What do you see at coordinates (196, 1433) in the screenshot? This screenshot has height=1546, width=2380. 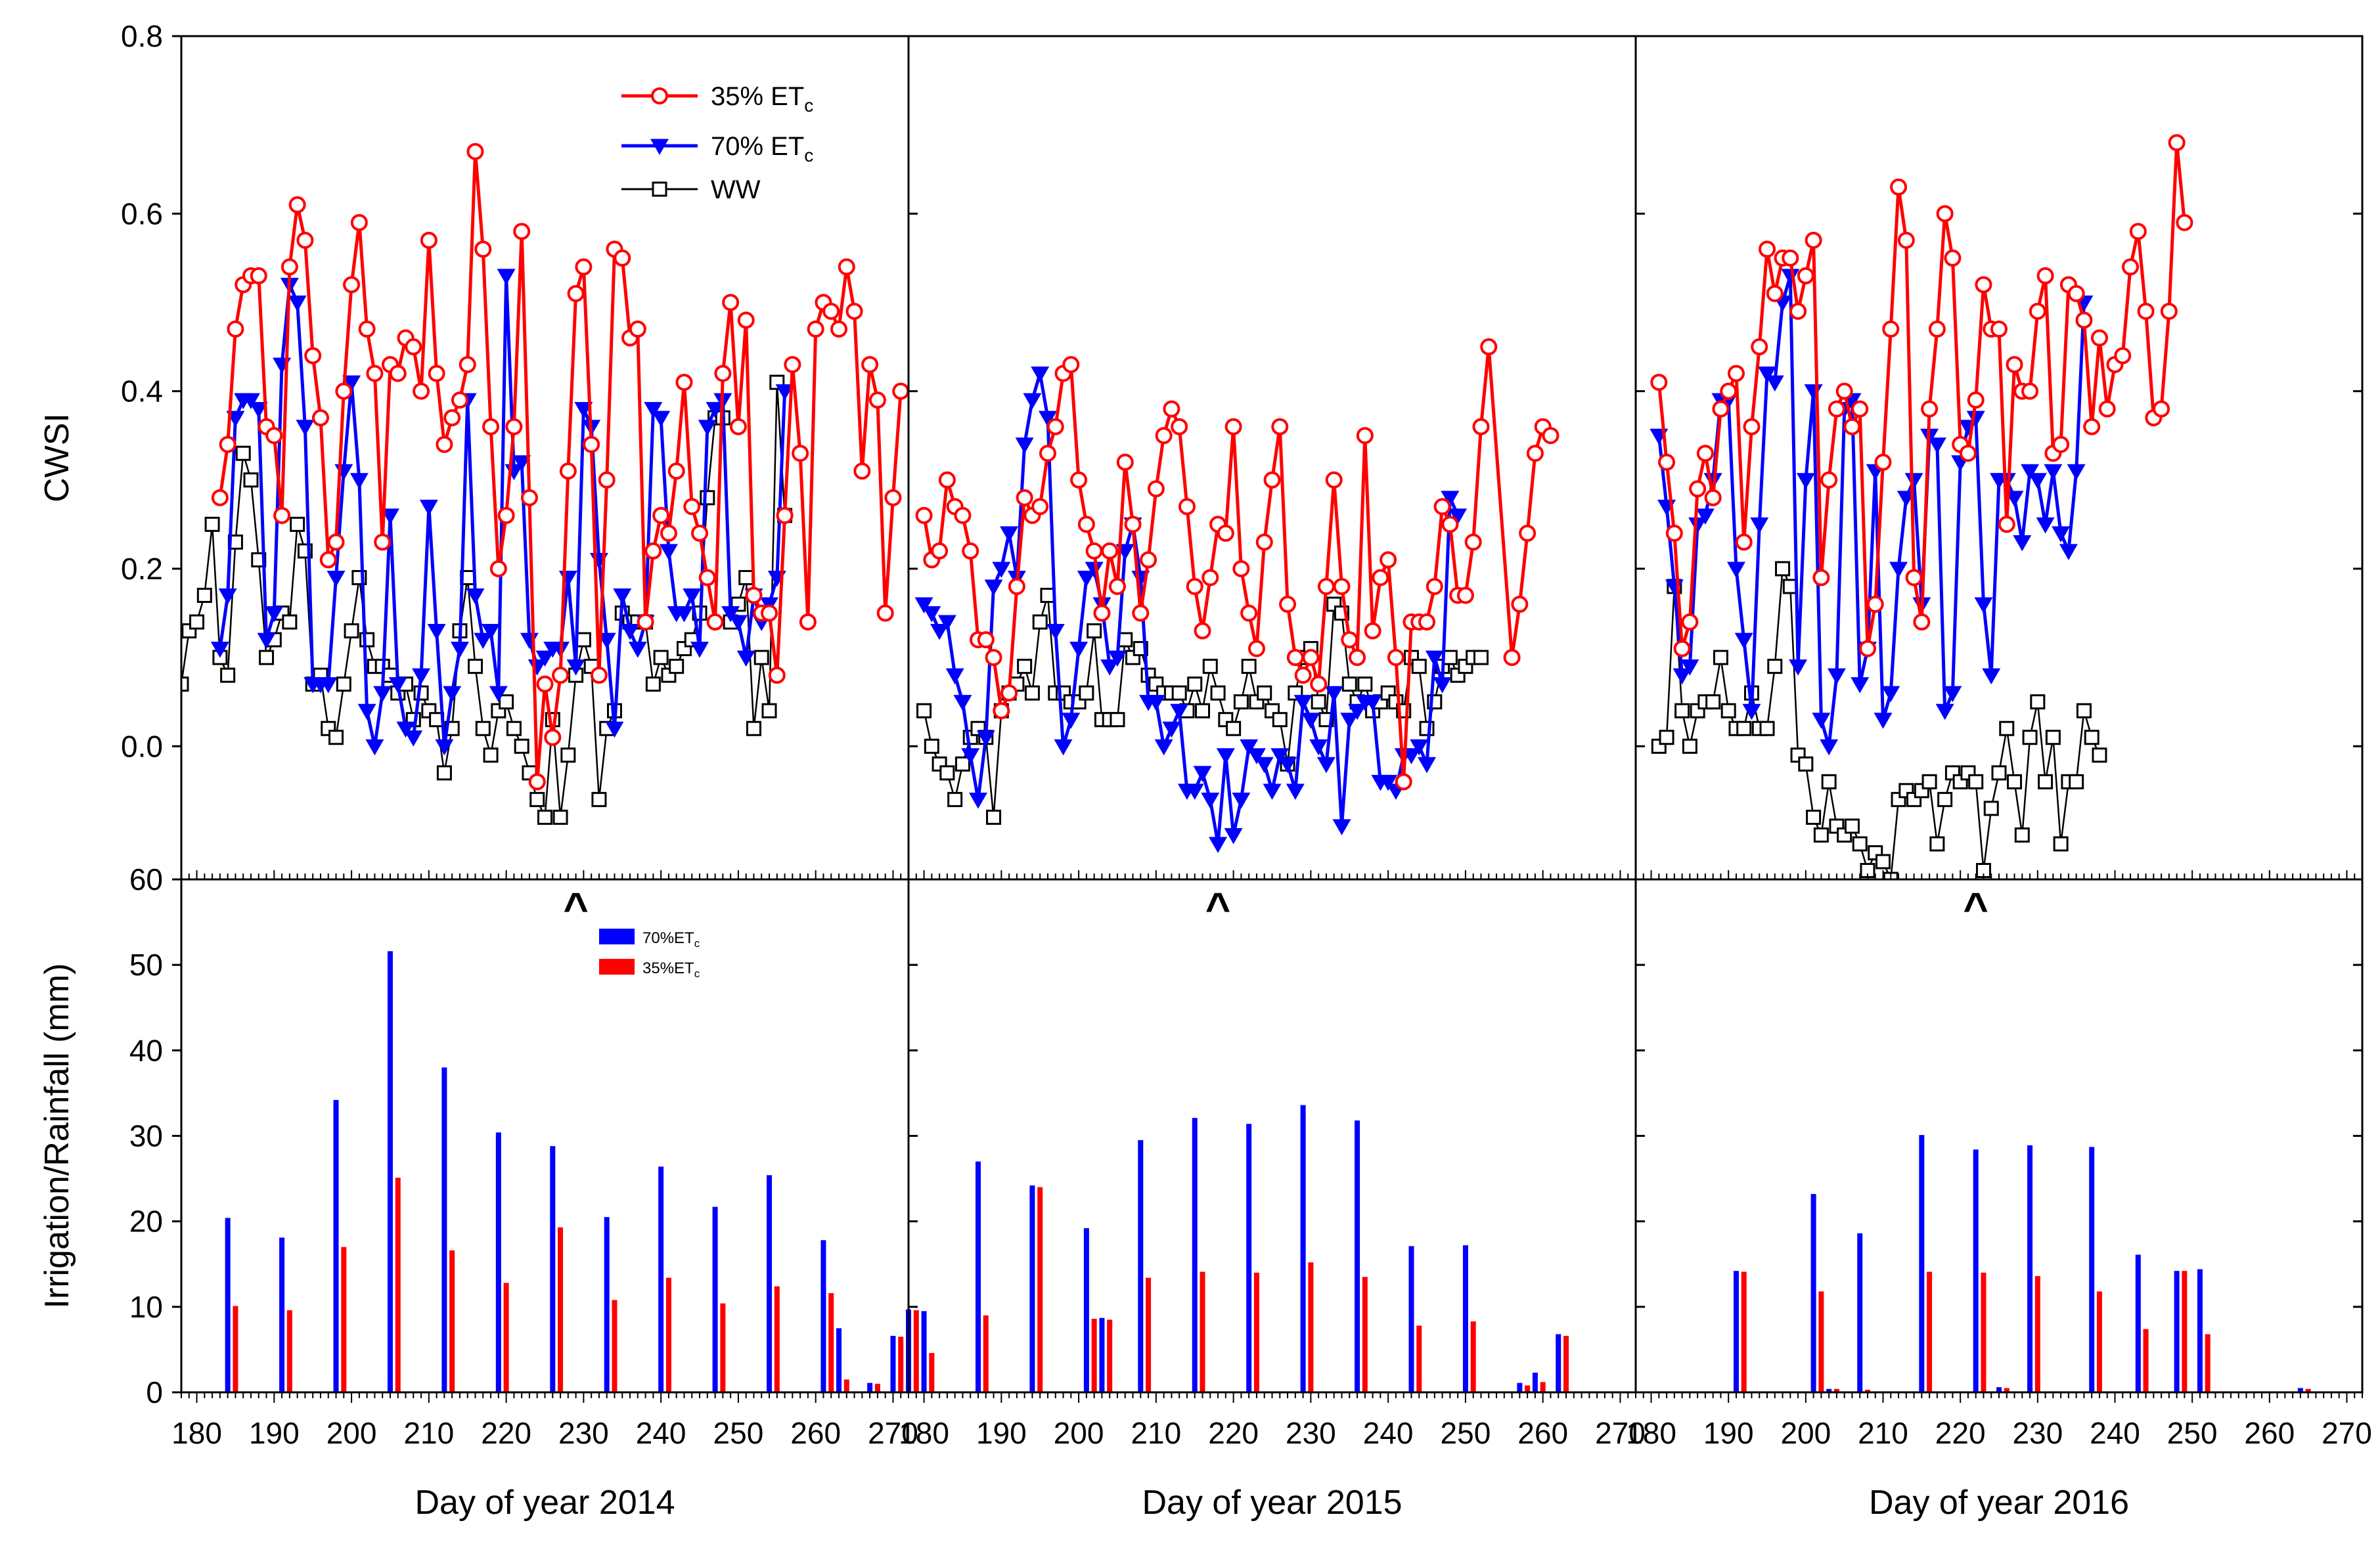 I see `x-tick-label: 180` at bounding box center [196, 1433].